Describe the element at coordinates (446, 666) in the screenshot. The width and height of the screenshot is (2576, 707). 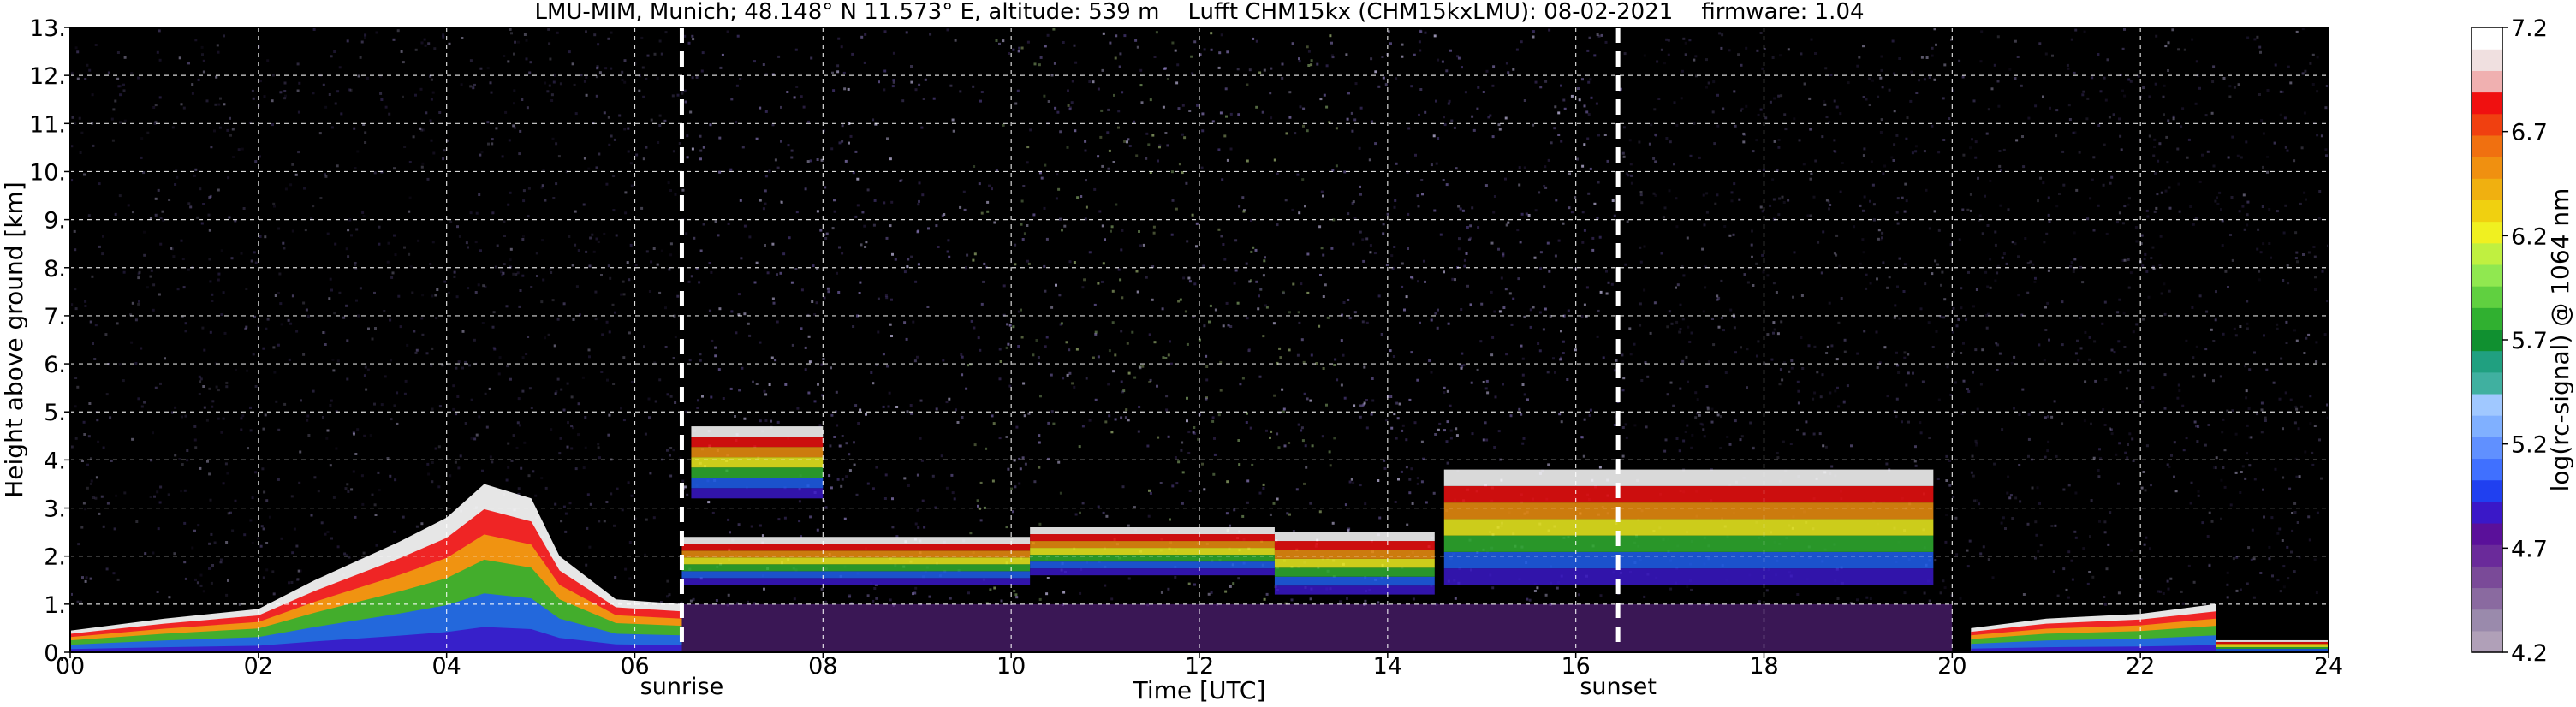
I see `x-tick-label: 04` at that location.